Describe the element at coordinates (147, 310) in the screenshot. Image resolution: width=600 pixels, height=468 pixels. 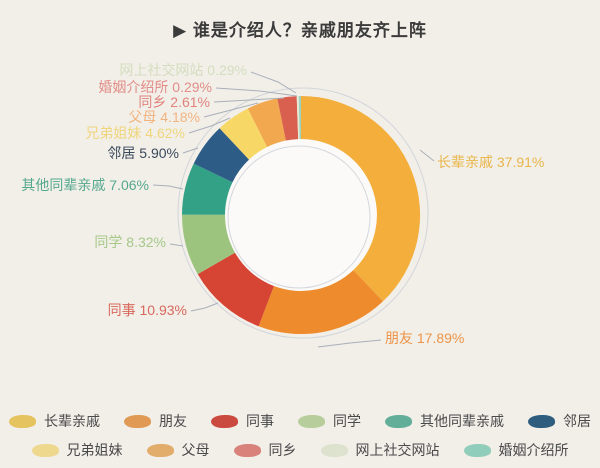
I see `callout-label-同事: 同事 10.93%` at that location.